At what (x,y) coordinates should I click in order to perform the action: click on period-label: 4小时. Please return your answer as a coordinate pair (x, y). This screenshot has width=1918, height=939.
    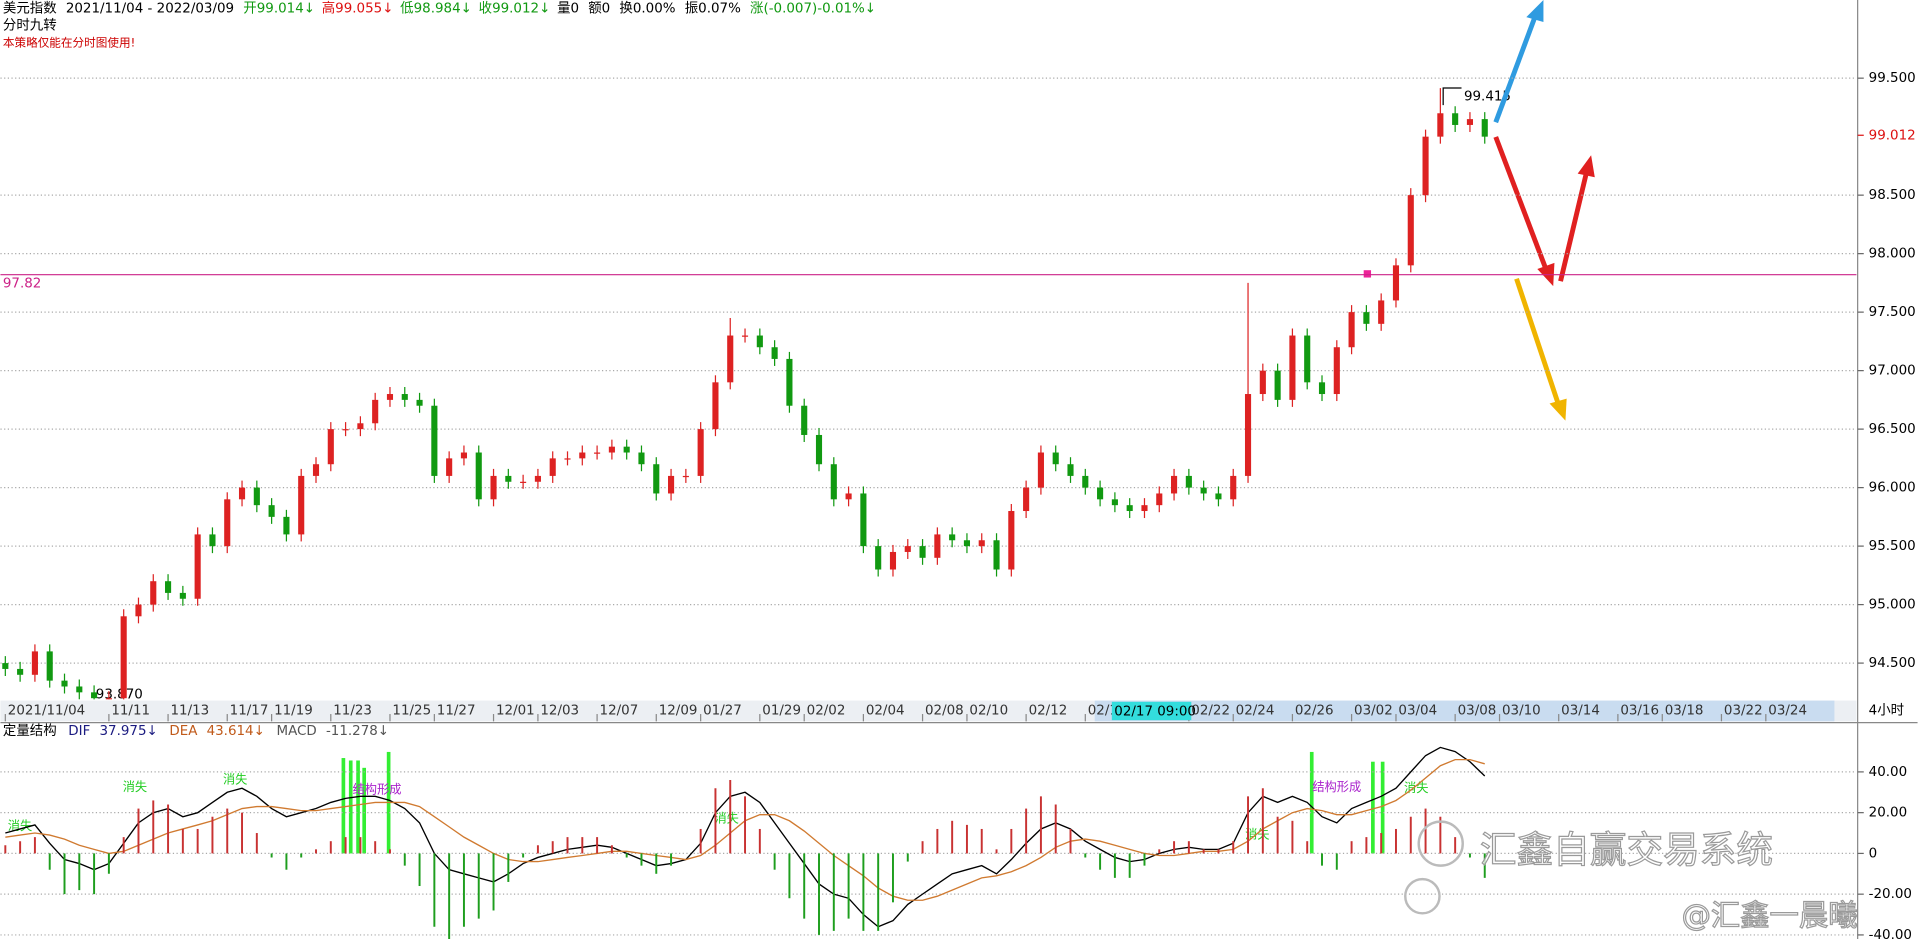
    Looking at the image, I should click on (1886, 710).